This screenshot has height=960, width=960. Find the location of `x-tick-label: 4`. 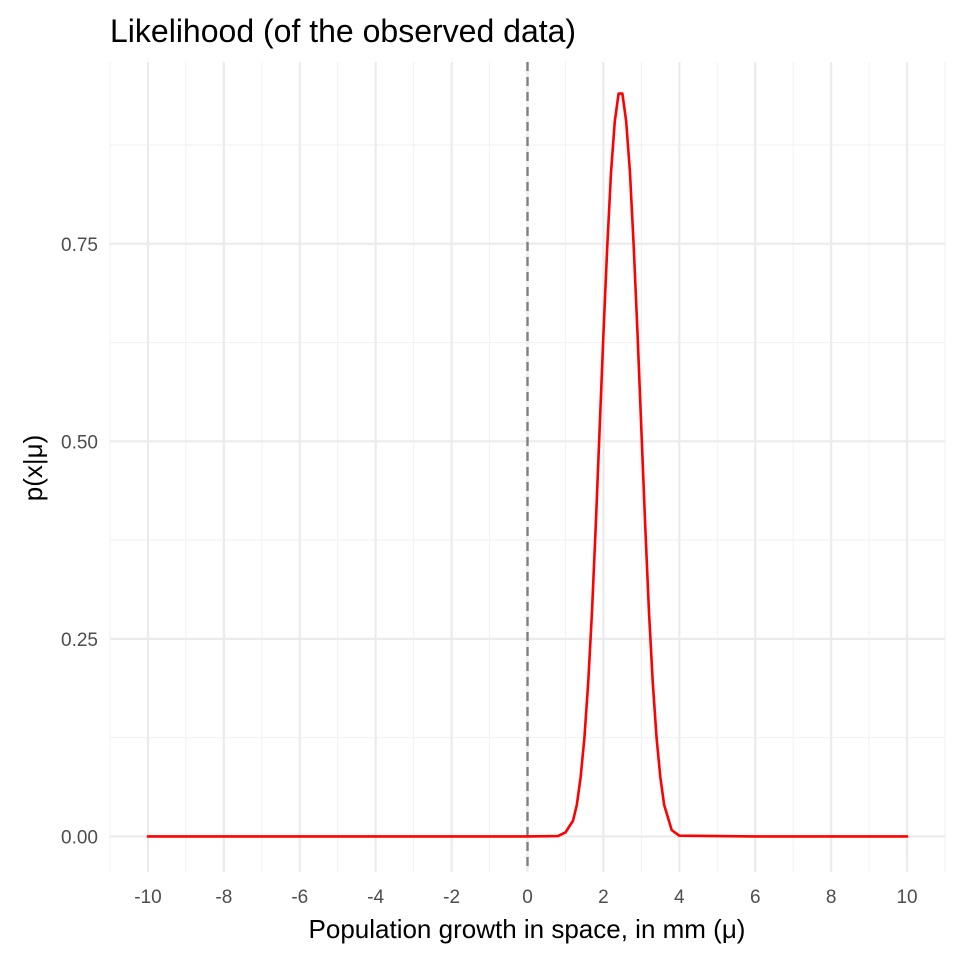

x-tick-label: 4 is located at coordinates (679, 897).